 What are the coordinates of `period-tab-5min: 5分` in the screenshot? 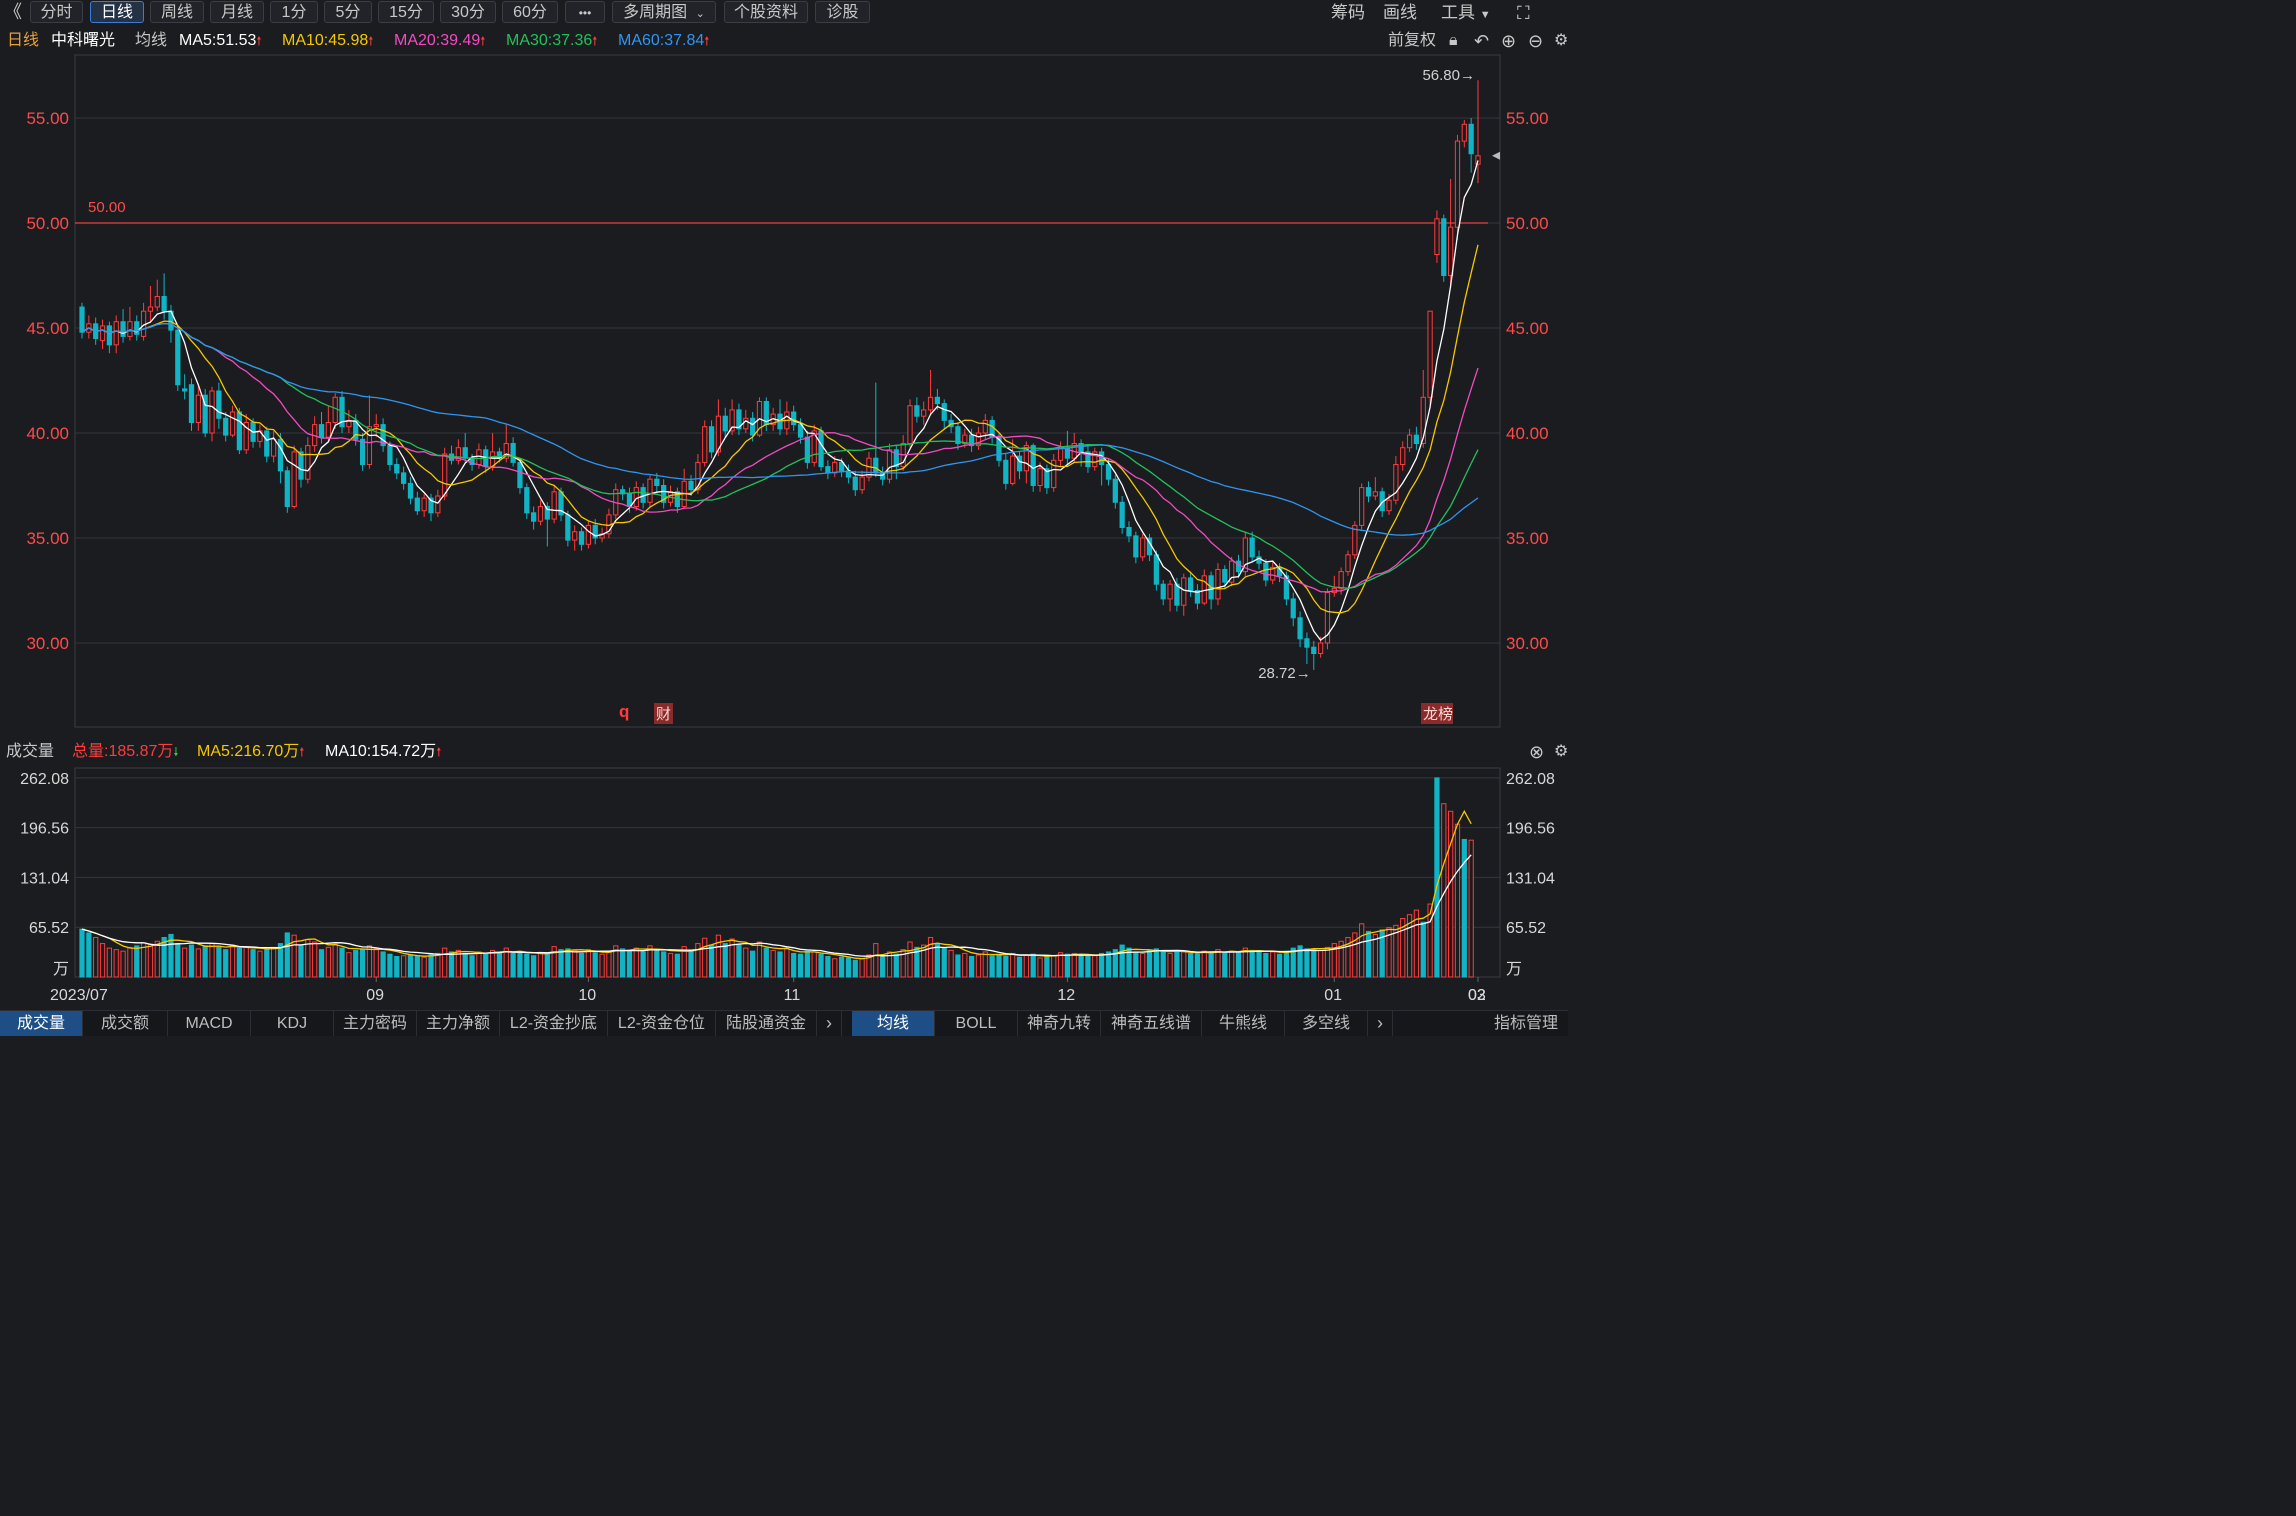 It's located at (348, 12).